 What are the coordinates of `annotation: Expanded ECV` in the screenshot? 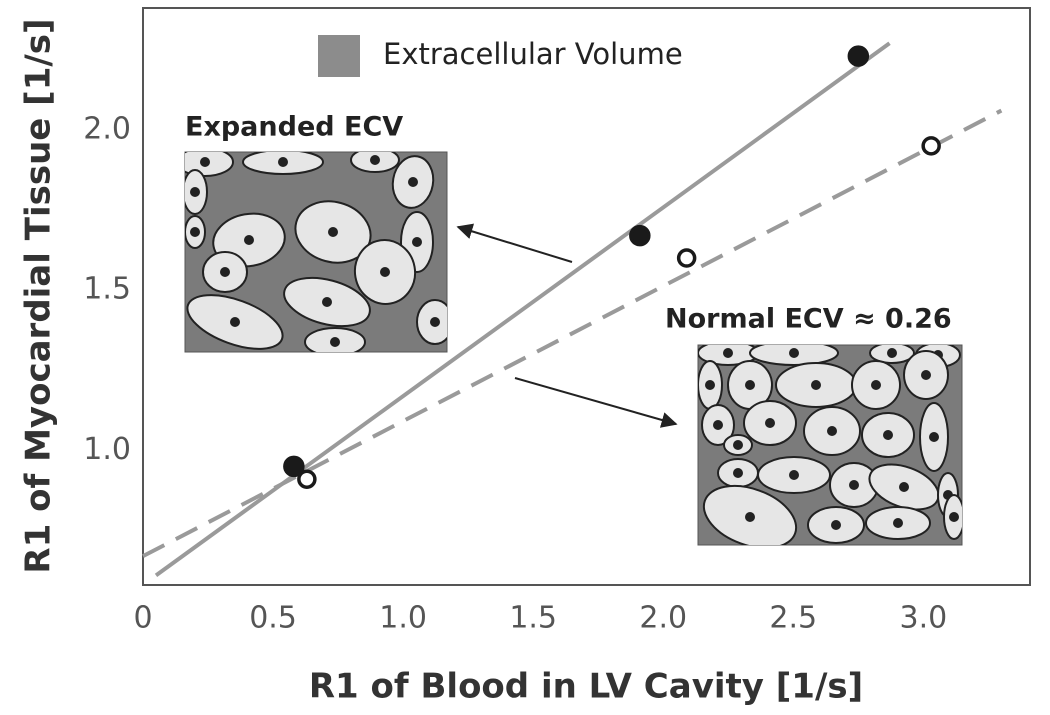 It's located at (294, 127).